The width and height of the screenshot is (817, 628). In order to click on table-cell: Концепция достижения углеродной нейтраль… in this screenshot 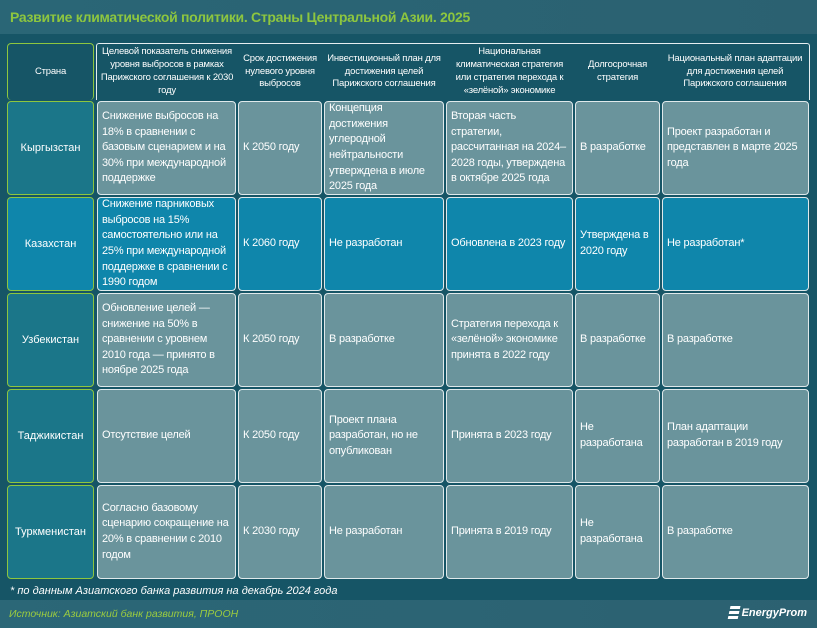, I will do `click(384, 148)`.